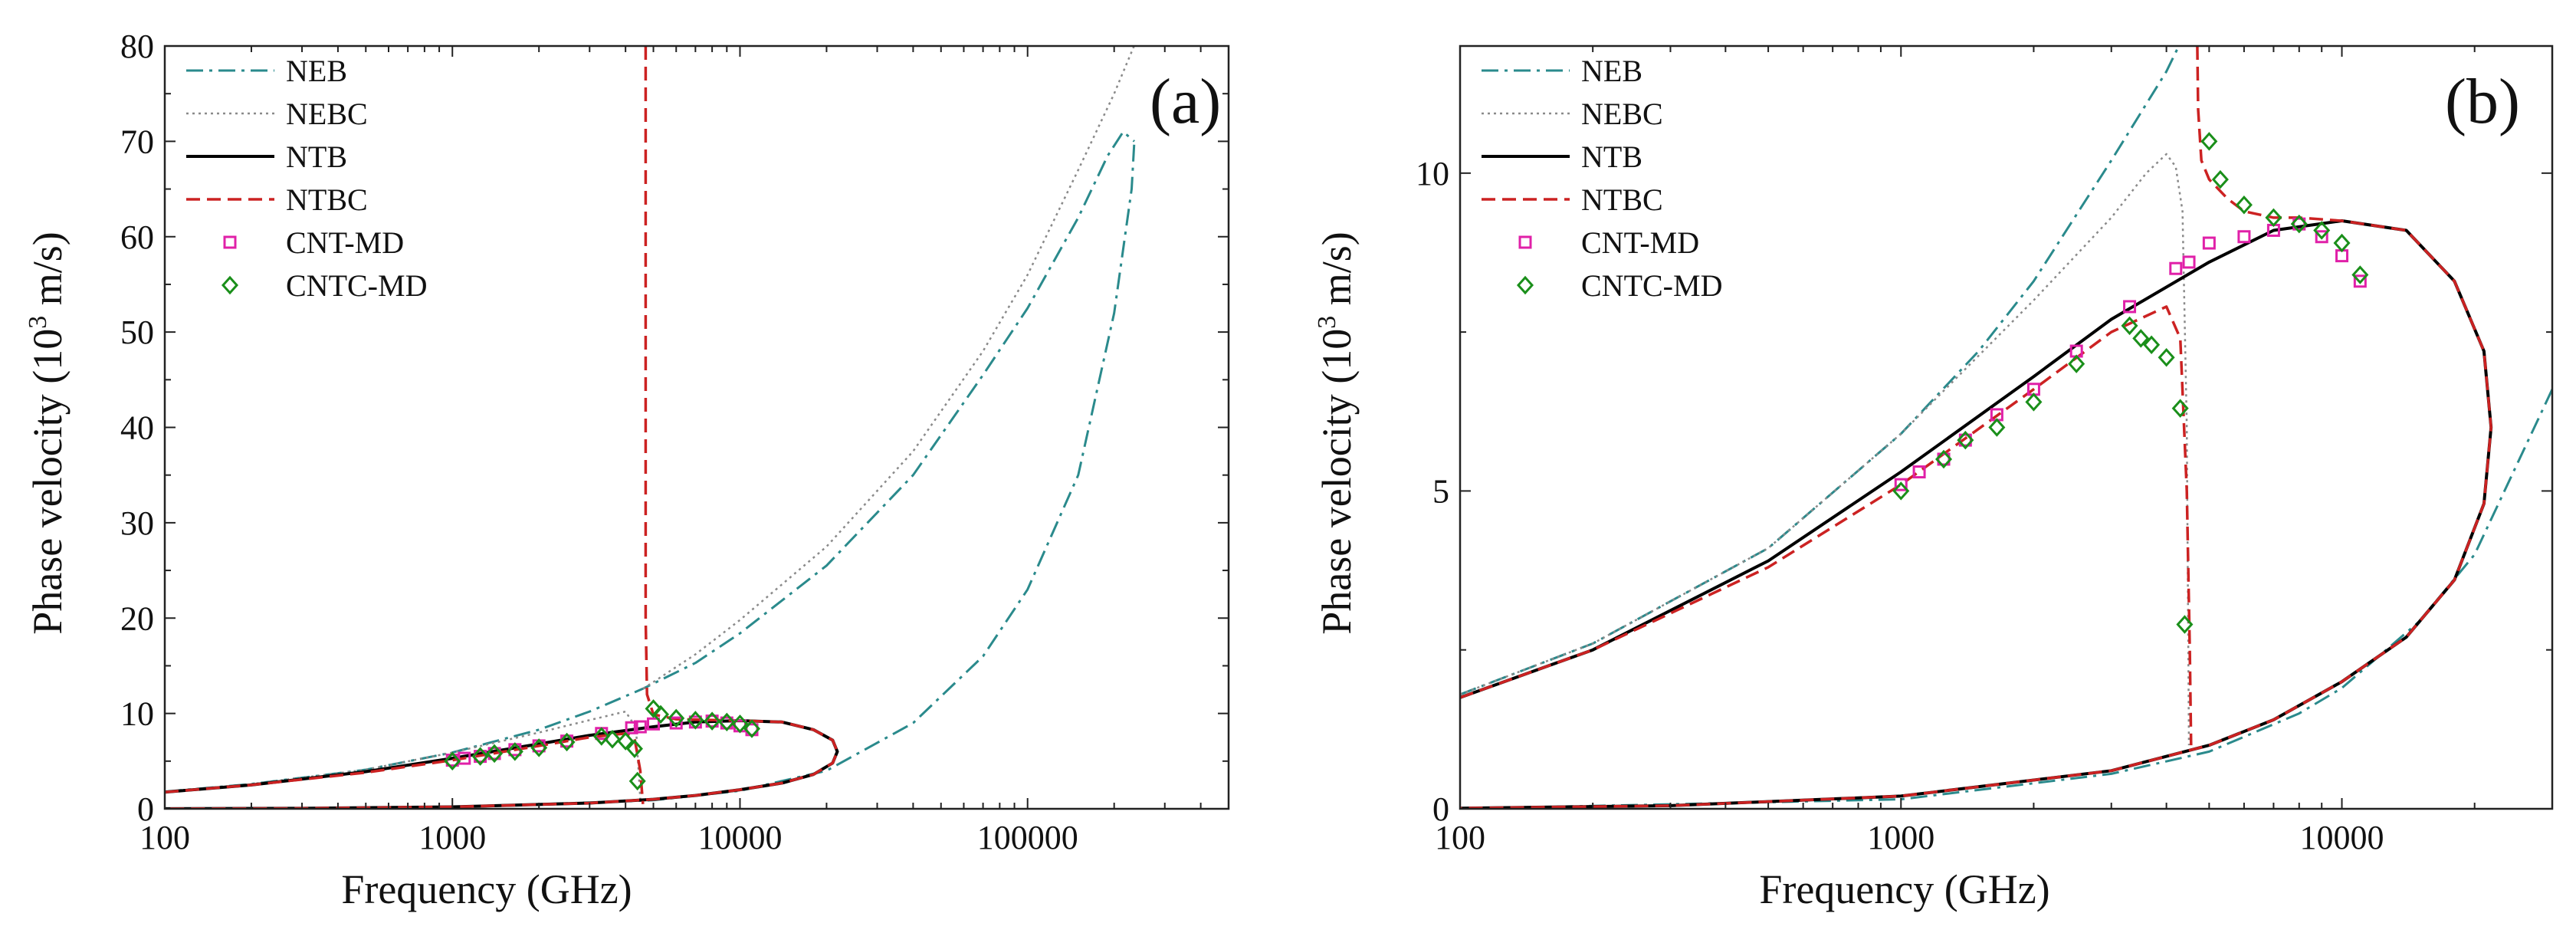  I want to click on x-axis-label-b: Frequency (GHz), so click(1904, 889).